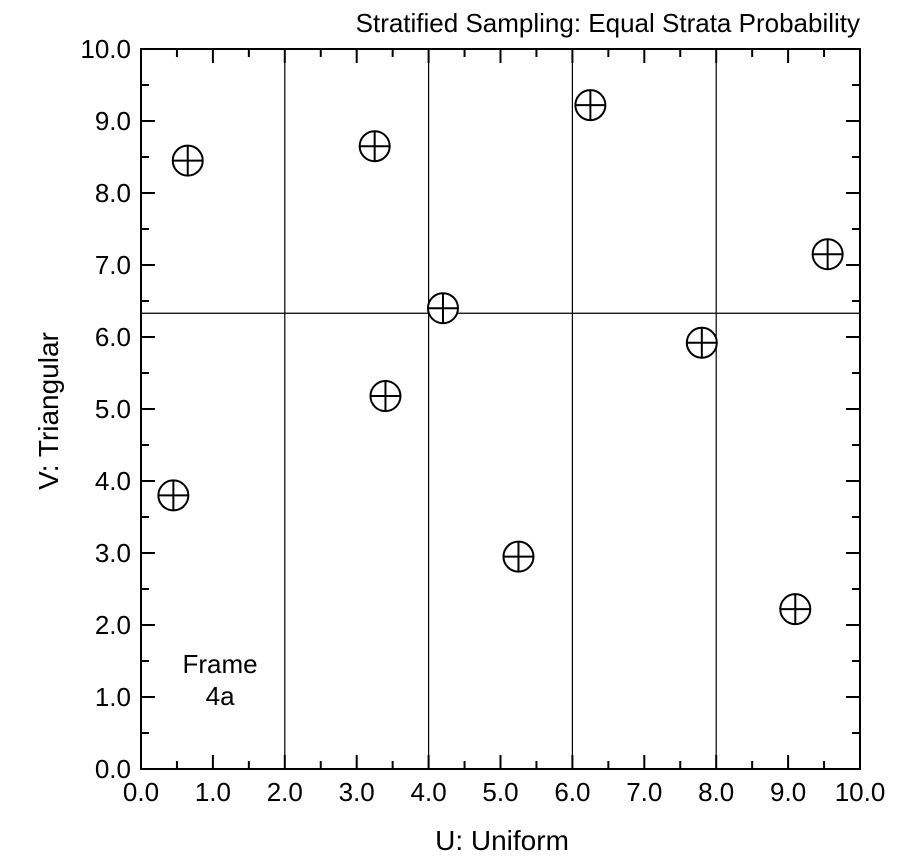  What do you see at coordinates (788, 792) in the screenshot?
I see `x-tick-label: 9.0` at bounding box center [788, 792].